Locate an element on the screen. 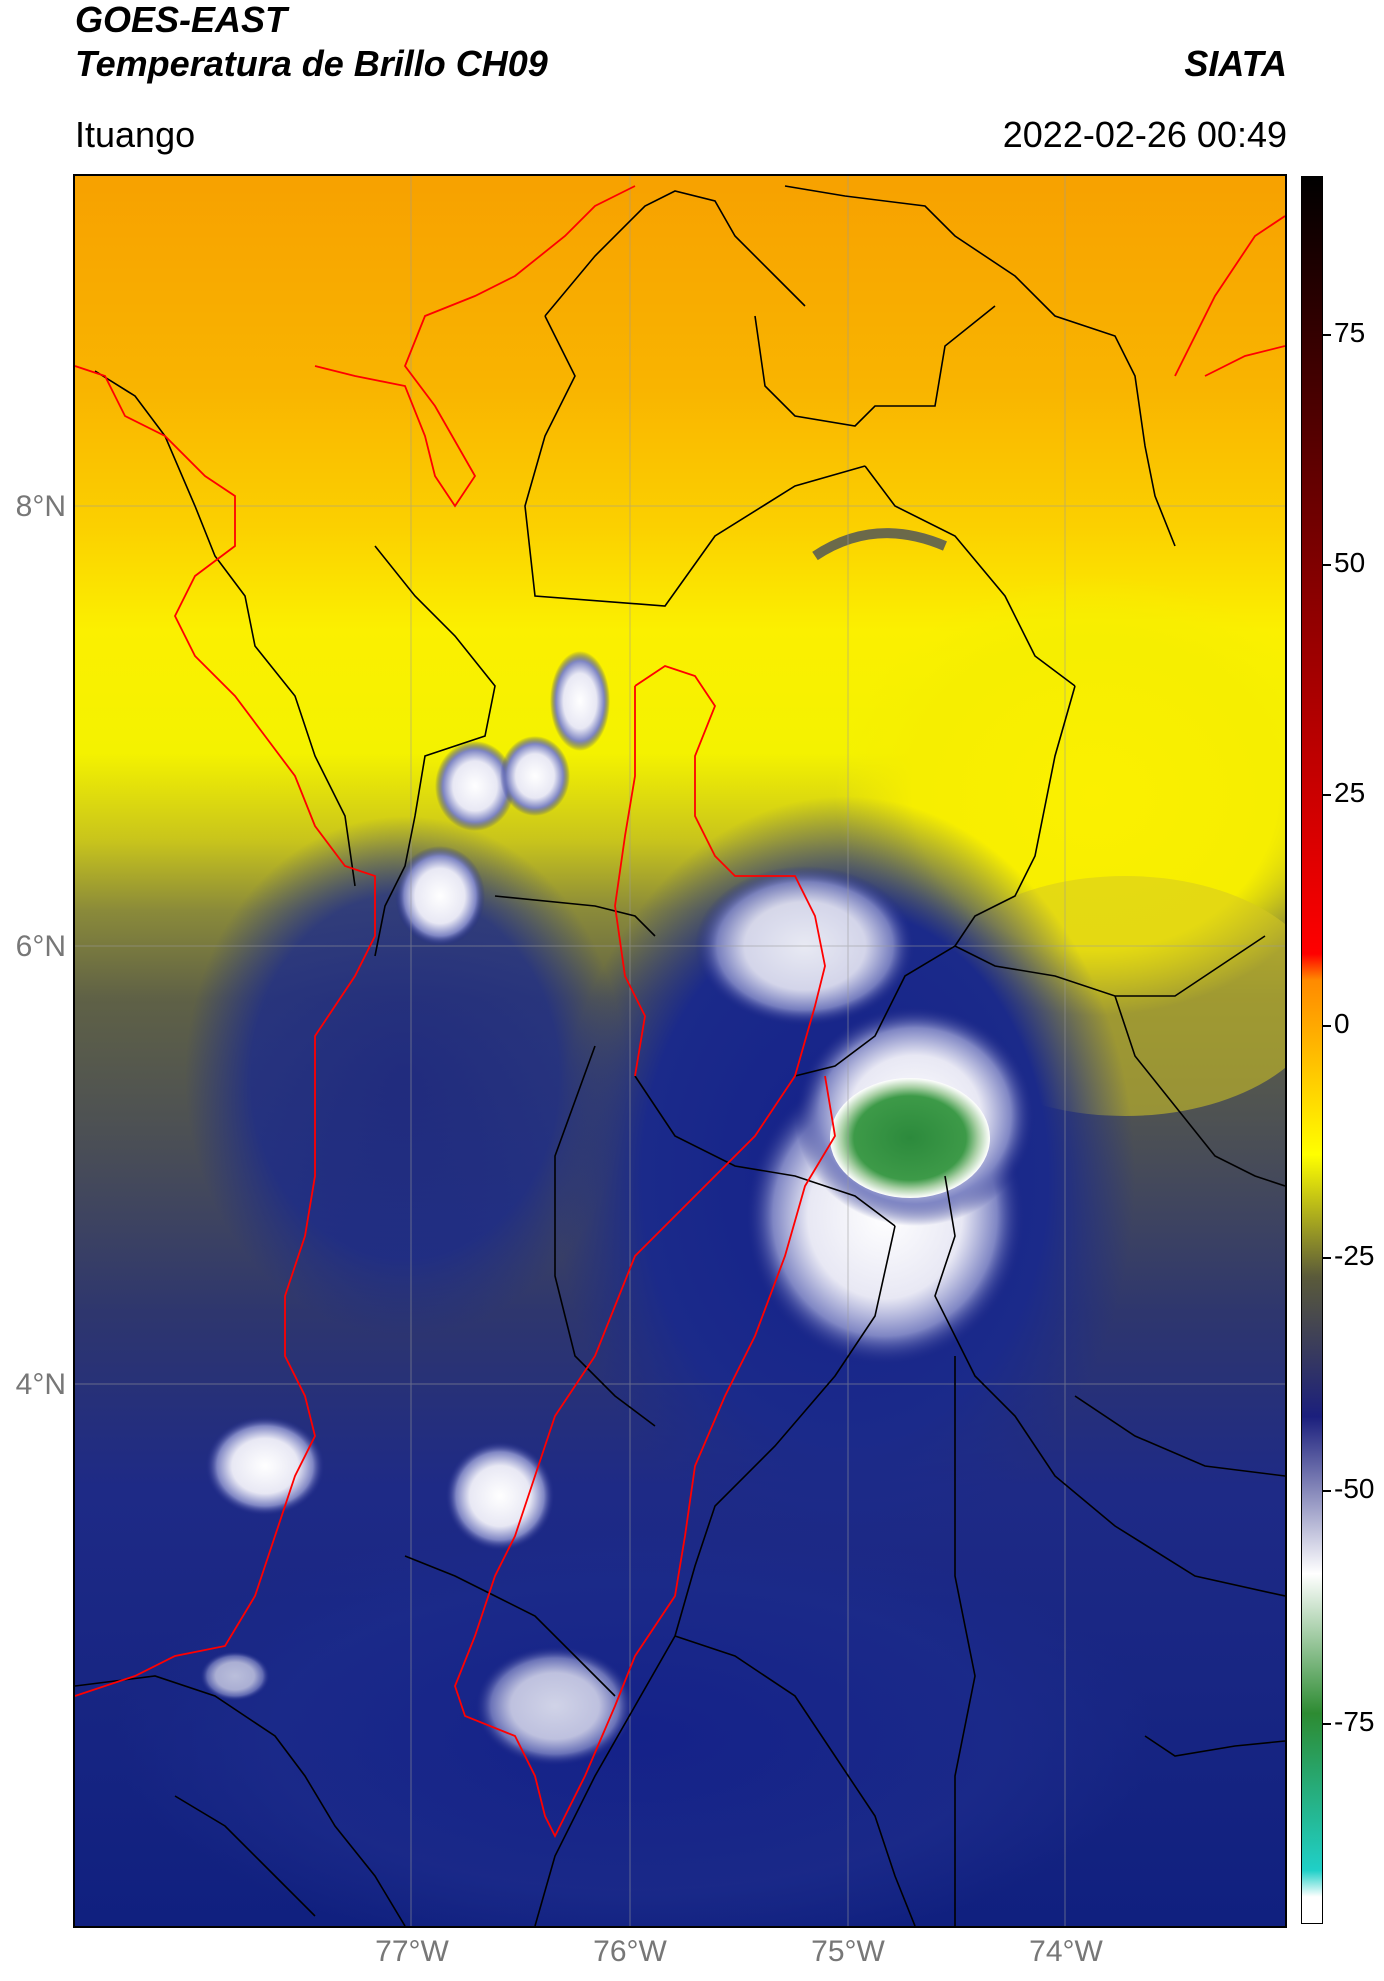 The height and width of the screenshot is (1981, 1384). cold-top-w1 is located at coordinates (440, 896).